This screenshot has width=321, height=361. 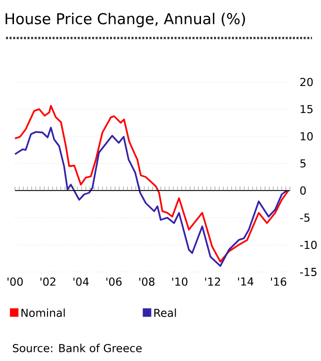 What do you see at coordinates (114, 282) in the screenshot?
I see `x-tick-label: '06` at bounding box center [114, 282].